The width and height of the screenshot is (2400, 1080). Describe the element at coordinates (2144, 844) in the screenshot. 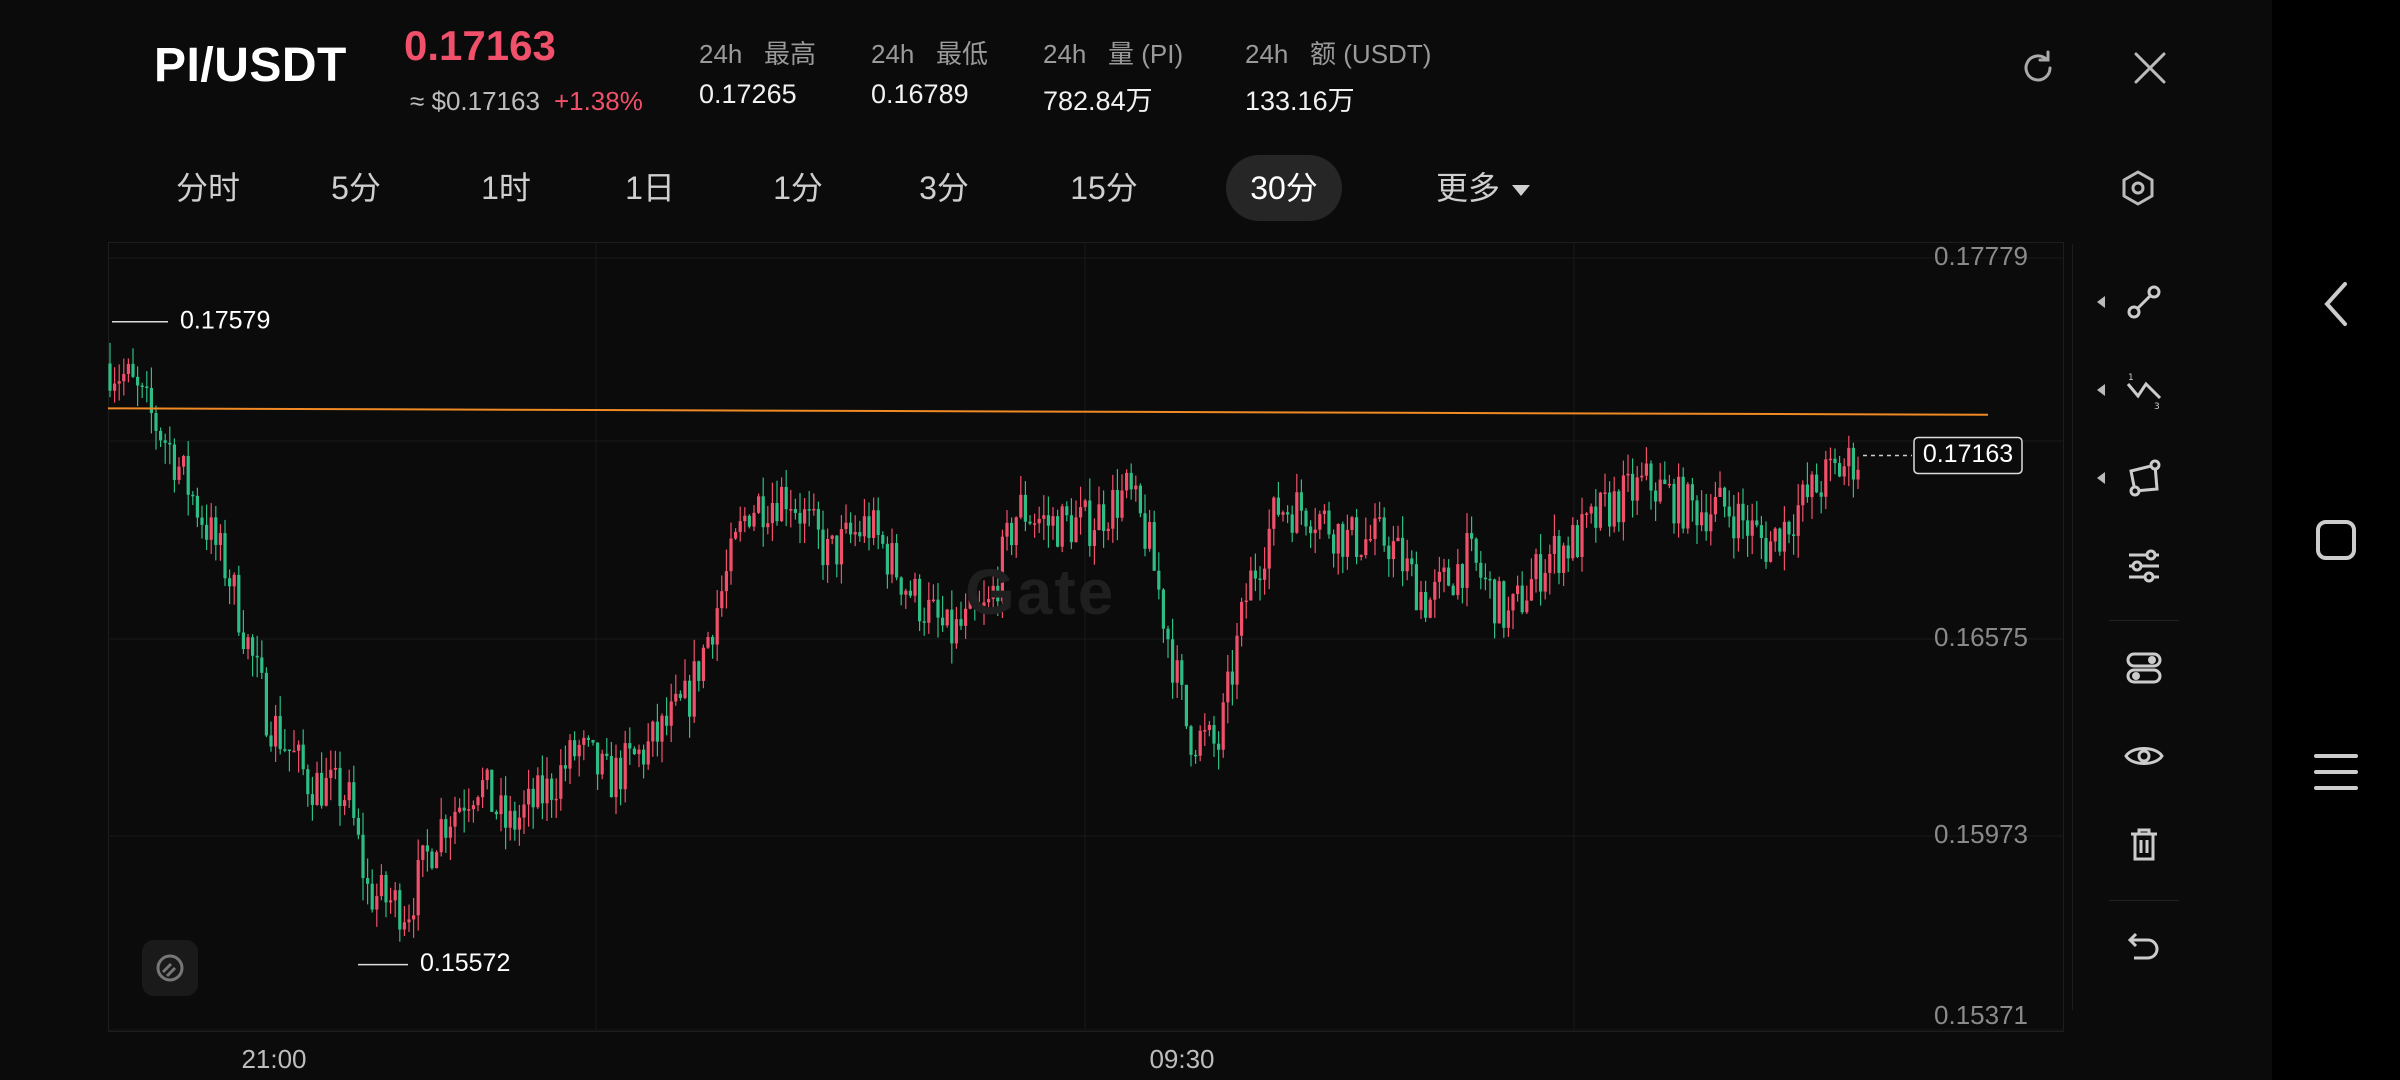

I see `tool-delete` at that location.